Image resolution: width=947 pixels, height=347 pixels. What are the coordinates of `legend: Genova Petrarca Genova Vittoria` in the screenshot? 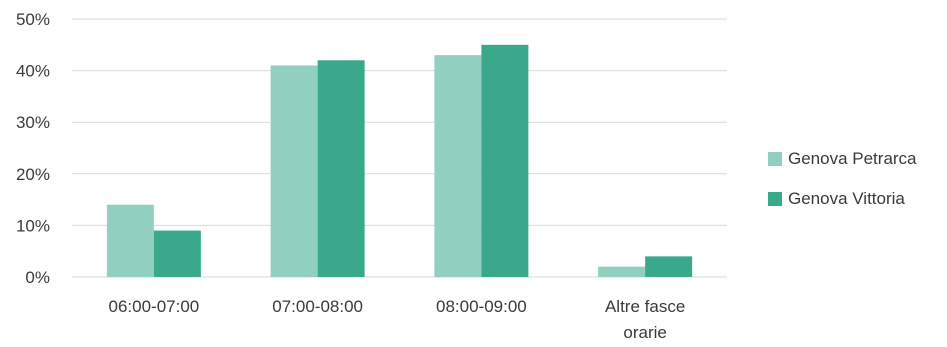 It's located at (842, 186).